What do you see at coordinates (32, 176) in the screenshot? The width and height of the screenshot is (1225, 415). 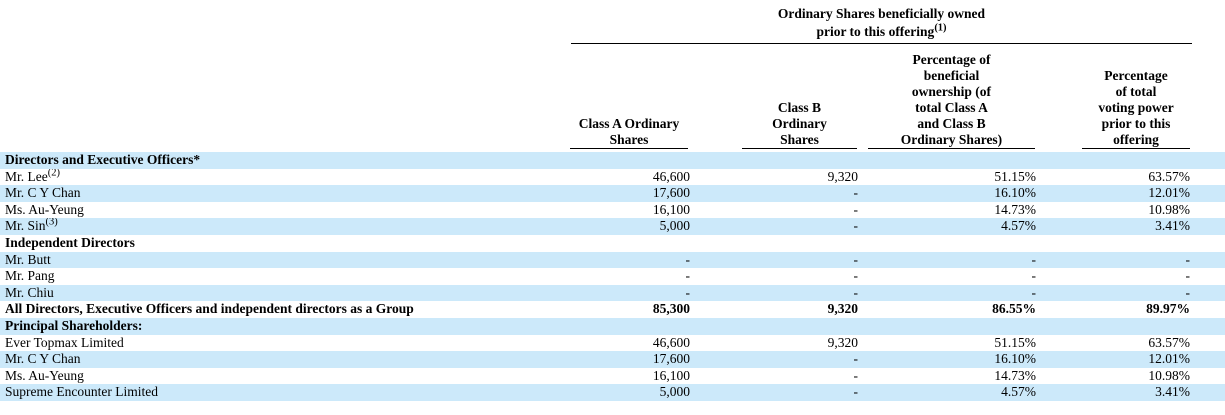 I see `shareholder-name-cell: Mr. Lee(2)` at bounding box center [32, 176].